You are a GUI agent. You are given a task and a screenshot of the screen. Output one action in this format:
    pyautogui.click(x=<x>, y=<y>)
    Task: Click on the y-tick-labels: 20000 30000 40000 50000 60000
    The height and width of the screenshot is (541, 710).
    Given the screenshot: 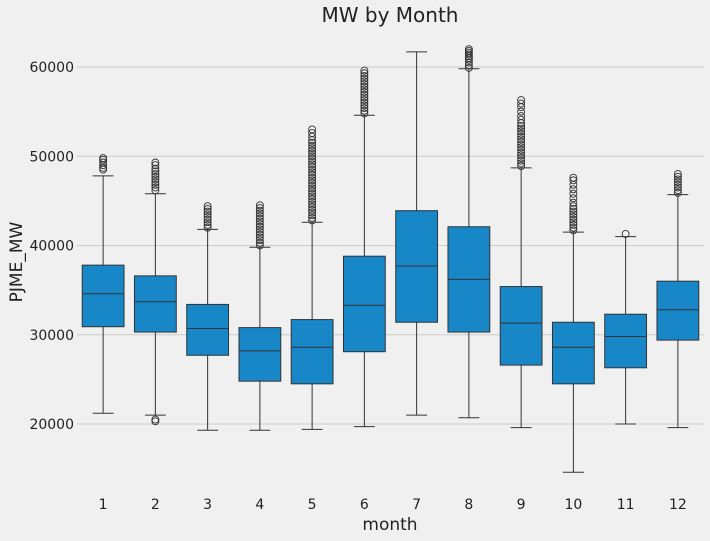 What is the action you would take?
    pyautogui.click(x=51, y=246)
    